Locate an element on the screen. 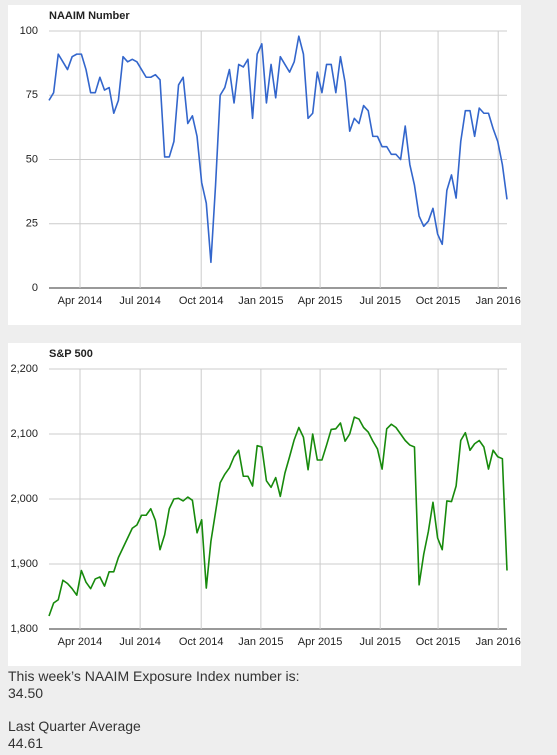  quarter-label: Last Quarter Average is located at coordinates (74, 726).